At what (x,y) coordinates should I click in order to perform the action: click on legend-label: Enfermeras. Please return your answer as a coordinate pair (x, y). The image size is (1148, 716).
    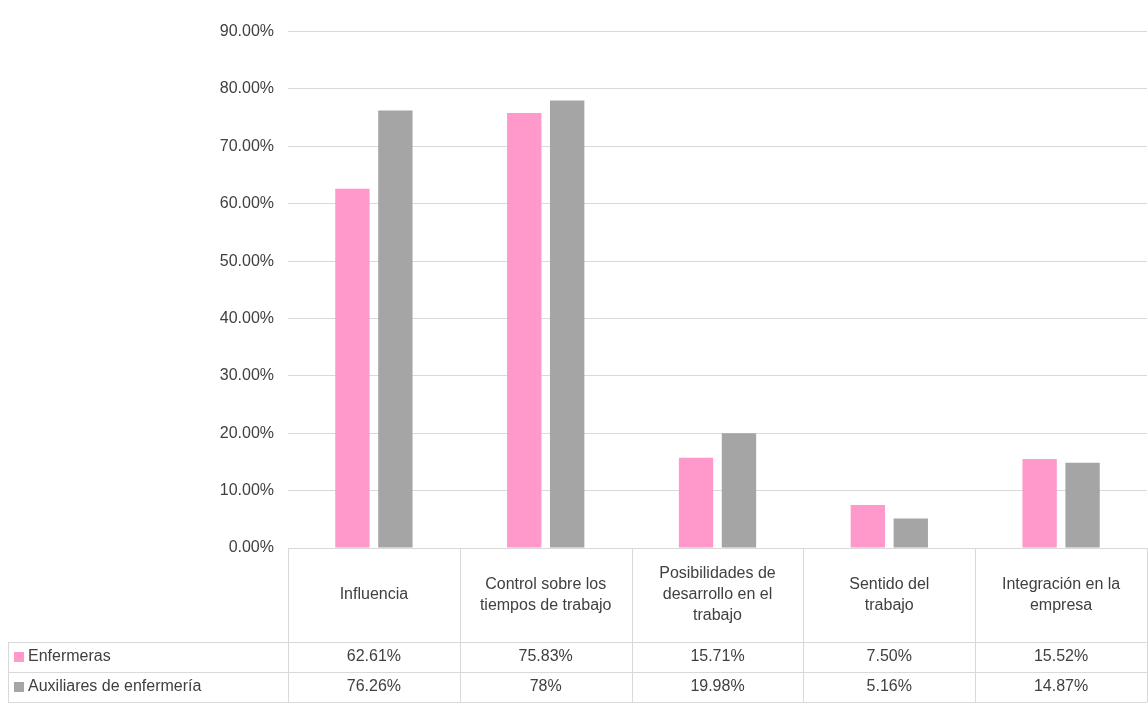
    Looking at the image, I should click on (69, 656).